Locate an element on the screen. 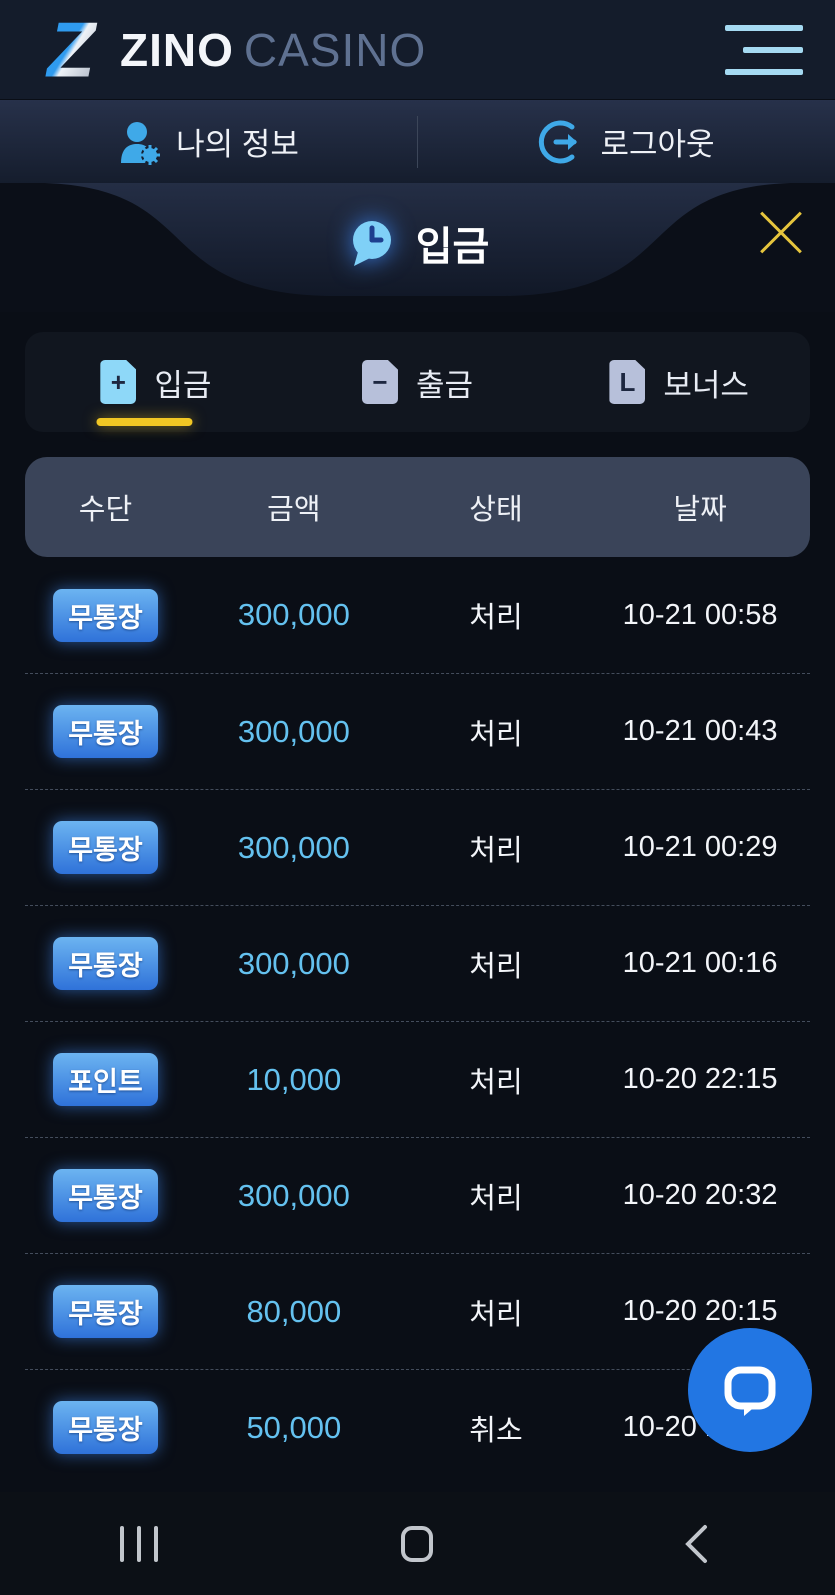 The width and height of the screenshot is (835, 1595). tab-deposit-label: 입금 is located at coordinates (183, 385).